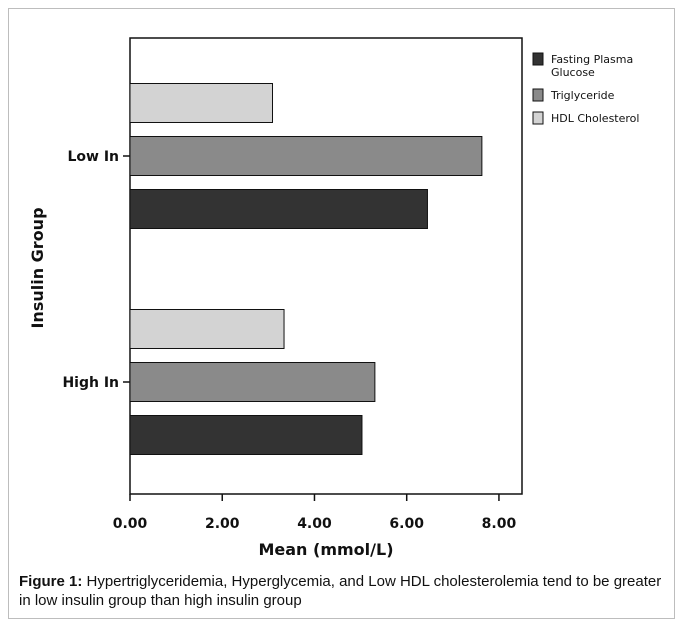  Describe the element at coordinates (278, 209) in the screenshot. I see `bar-low-in-fasting-plasma-glucose` at that location.